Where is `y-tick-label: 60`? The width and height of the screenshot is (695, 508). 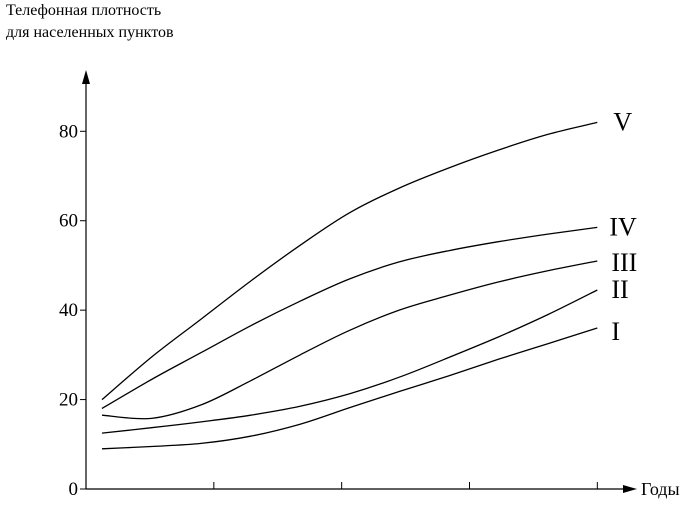
y-tick-label: 60 is located at coordinates (68, 221).